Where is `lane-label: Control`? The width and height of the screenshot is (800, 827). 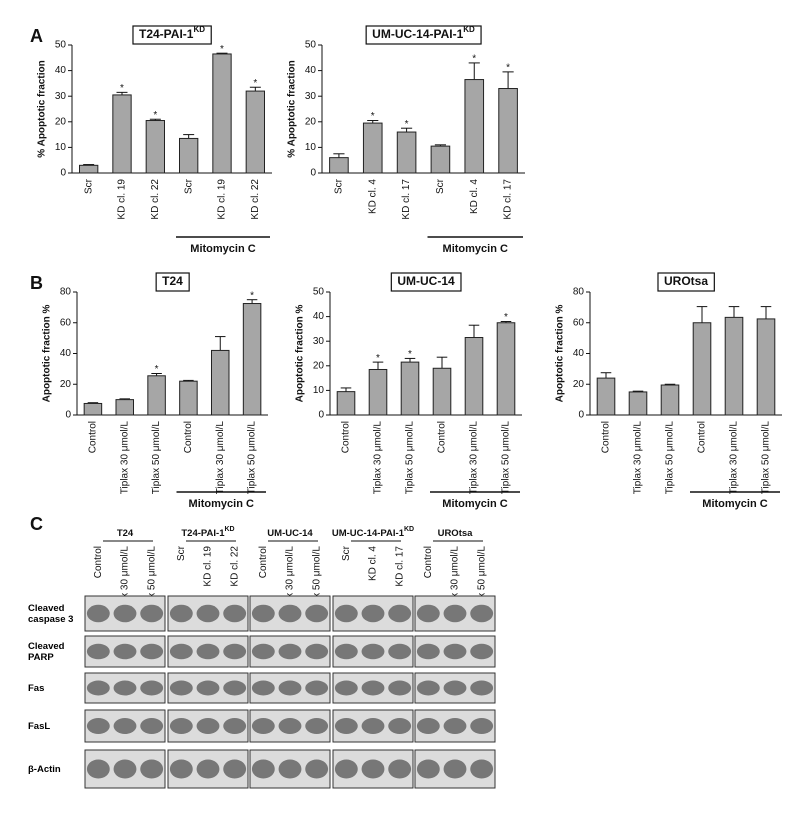
lane-label: Control is located at coordinates (98, 562).